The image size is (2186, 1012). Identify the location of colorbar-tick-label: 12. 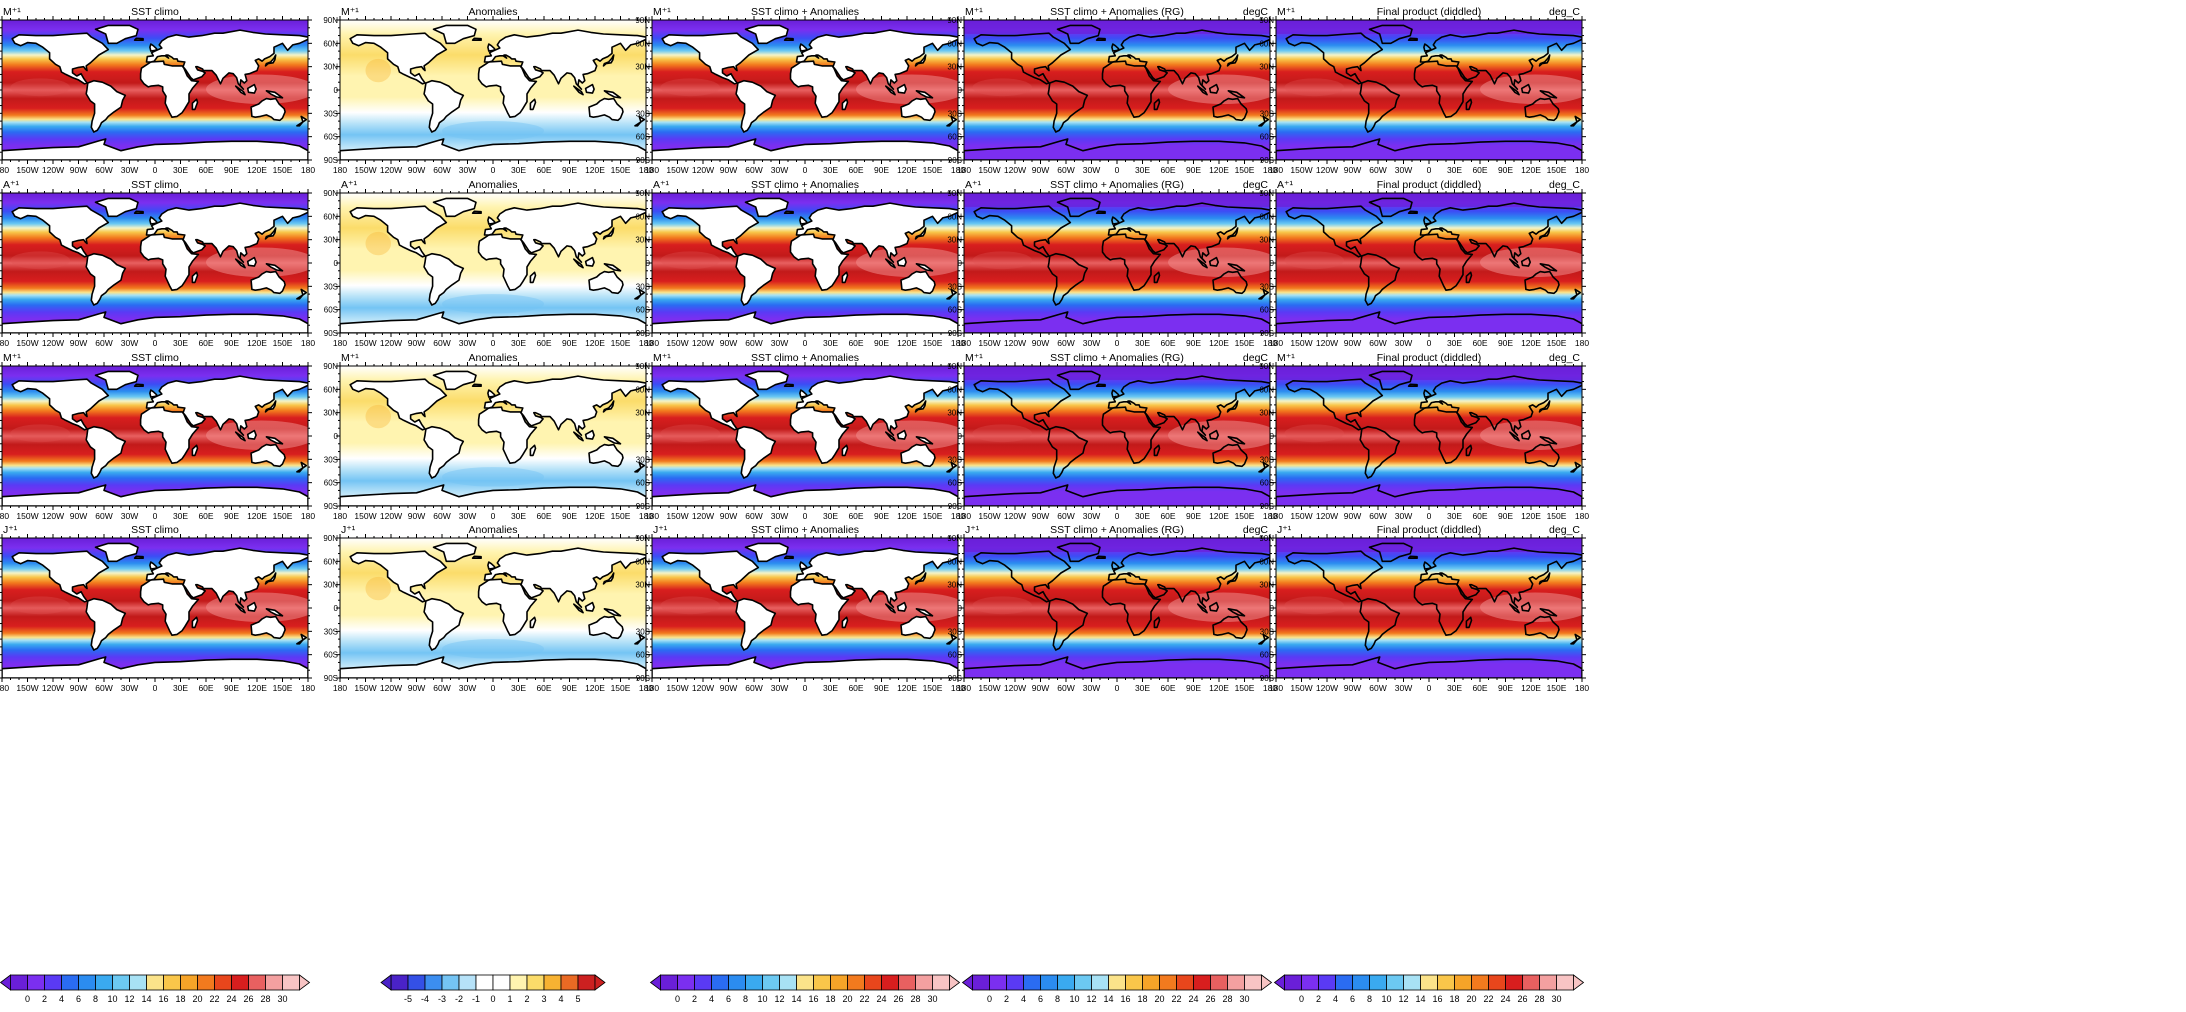
(1091, 999).